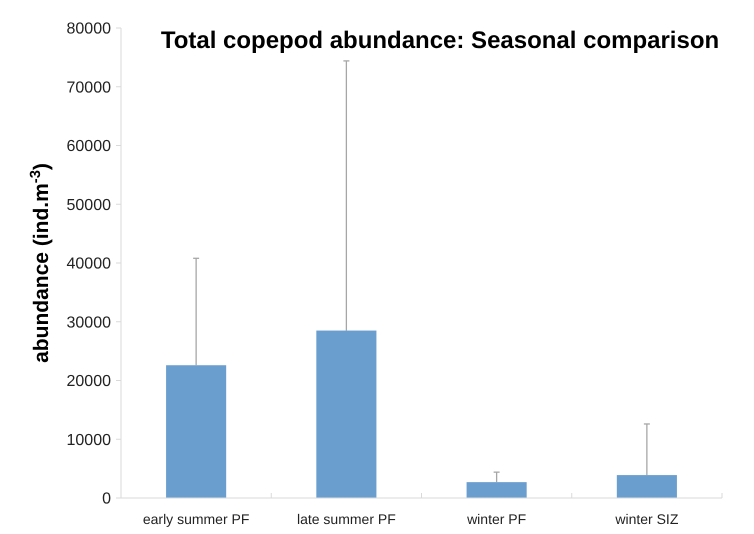 This screenshot has height=534, width=754. What do you see at coordinates (89, 29) in the screenshot?
I see `y-tick-label: 80000` at bounding box center [89, 29].